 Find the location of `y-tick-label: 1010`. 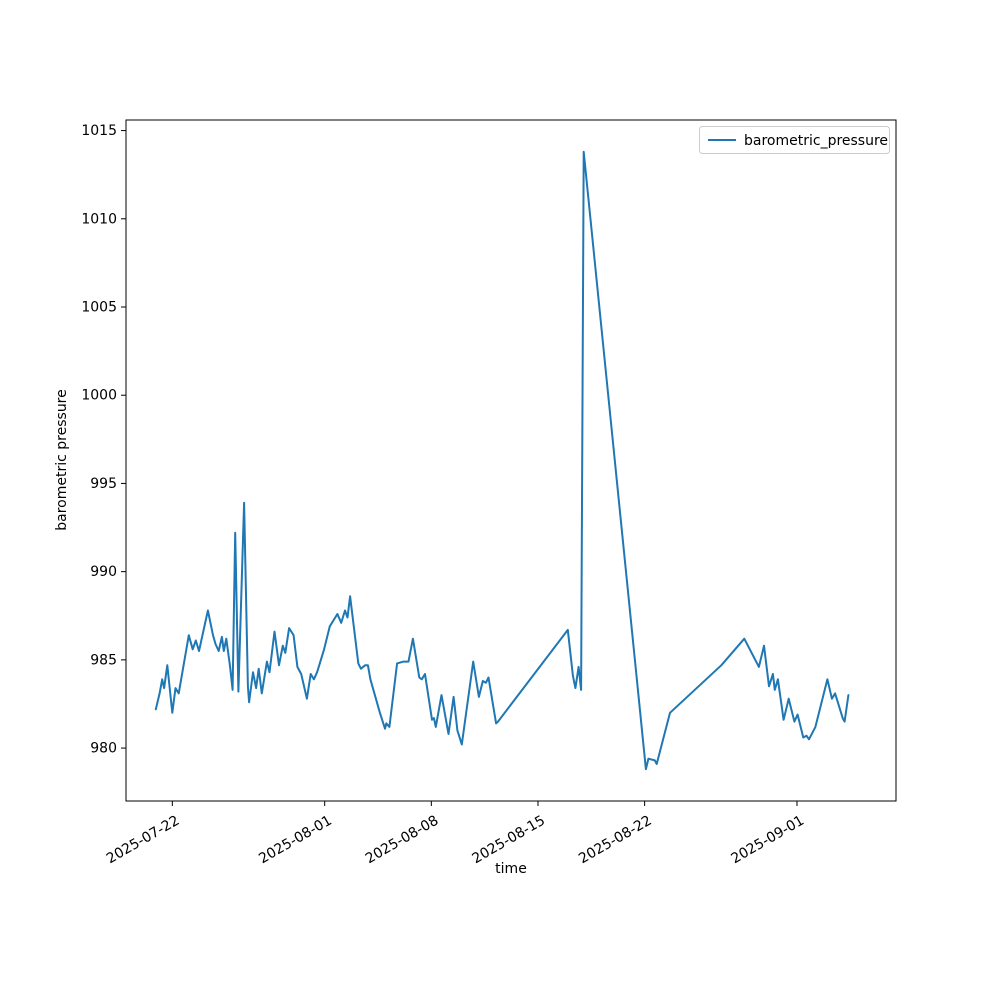

y-tick-label: 1010 is located at coordinates (99, 219).